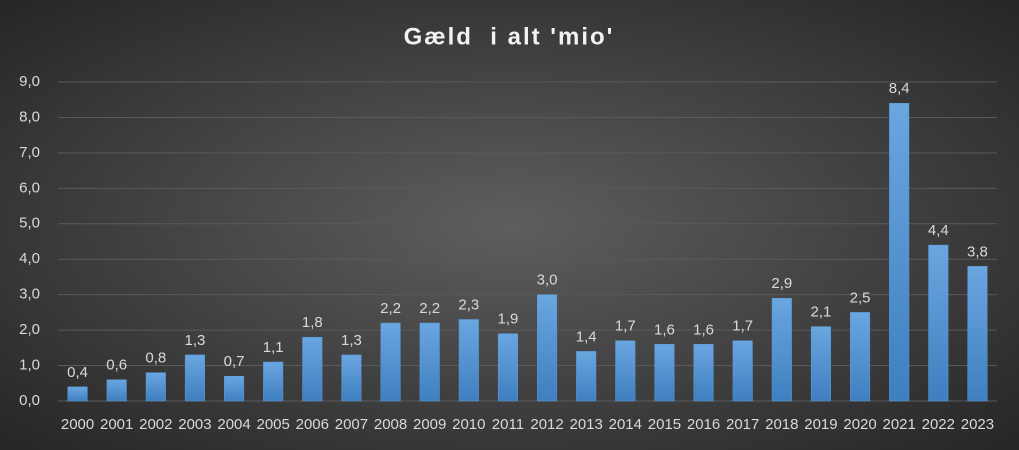  Describe the element at coordinates (116, 424) in the screenshot. I see `x-tick-label: 2001` at that location.